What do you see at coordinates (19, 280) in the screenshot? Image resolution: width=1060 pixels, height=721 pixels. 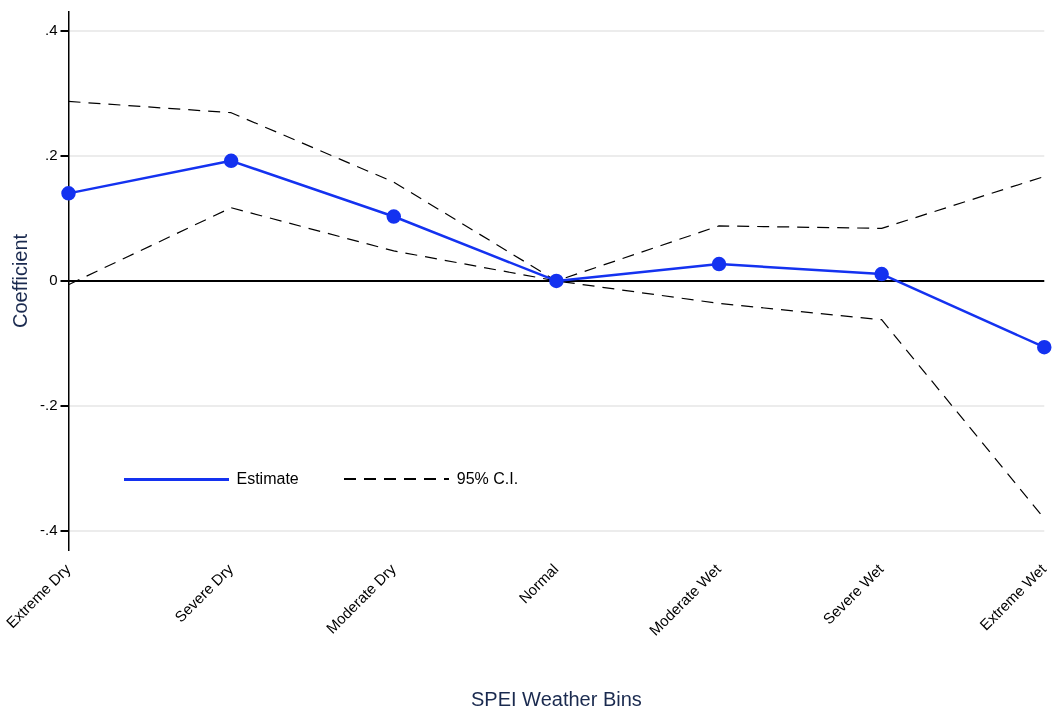 I see `y-axis-title: Coefficient` at bounding box center [19, 280].